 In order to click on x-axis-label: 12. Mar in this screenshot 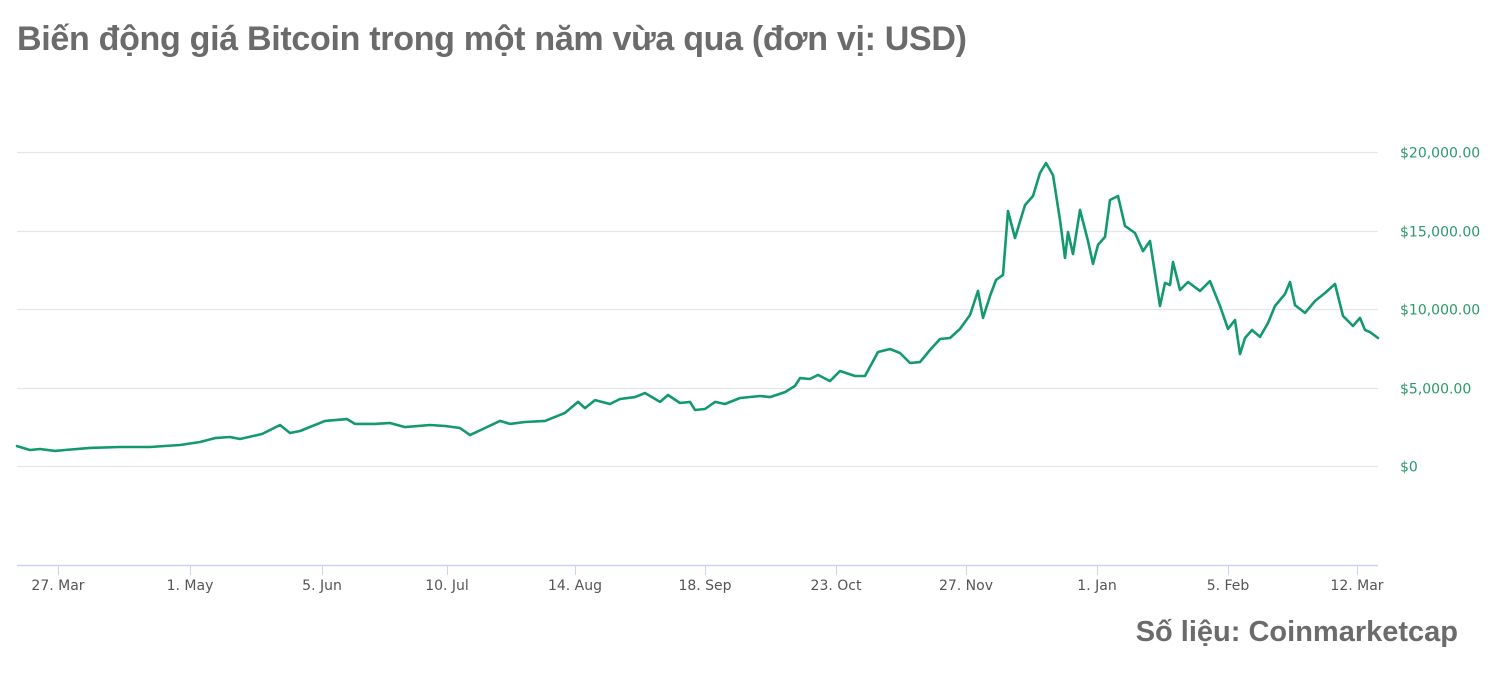, I will do `click(1356, 586)`.